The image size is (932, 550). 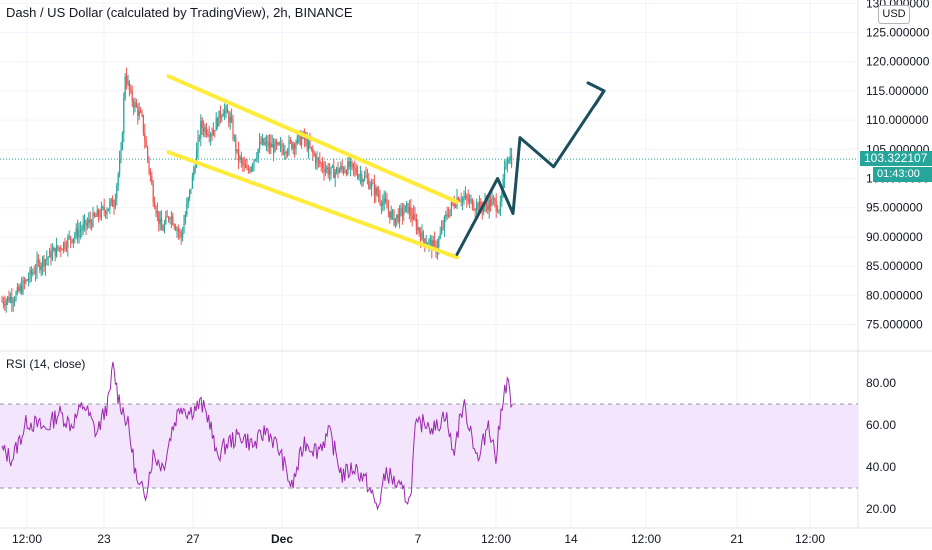 What do you see at coordinates (898, 33) in the screenshot?
I see `price-tick-label: 125.000000` at bounding box center [898, 33].